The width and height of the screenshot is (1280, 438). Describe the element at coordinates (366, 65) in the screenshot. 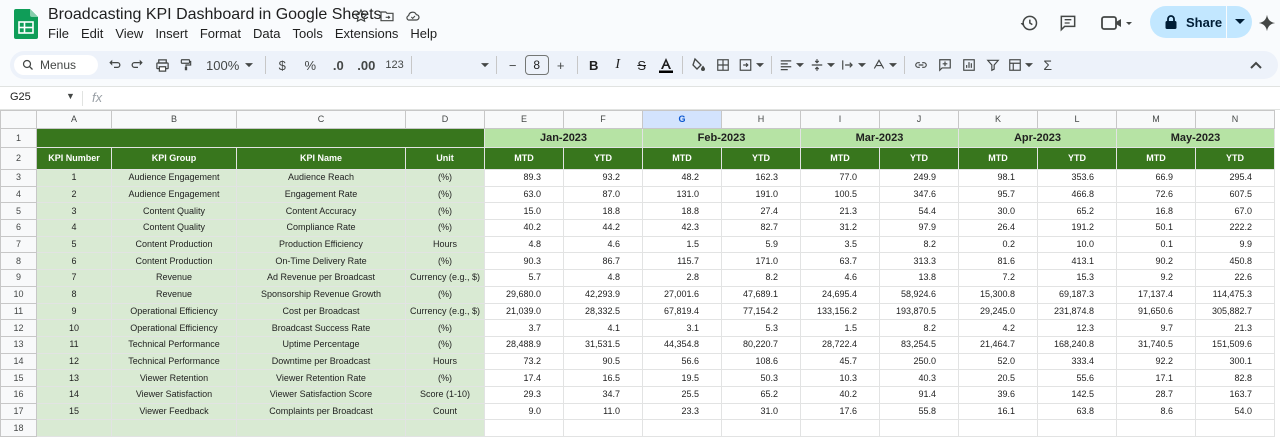

I see `increase-decimal-button: .00` at that location.